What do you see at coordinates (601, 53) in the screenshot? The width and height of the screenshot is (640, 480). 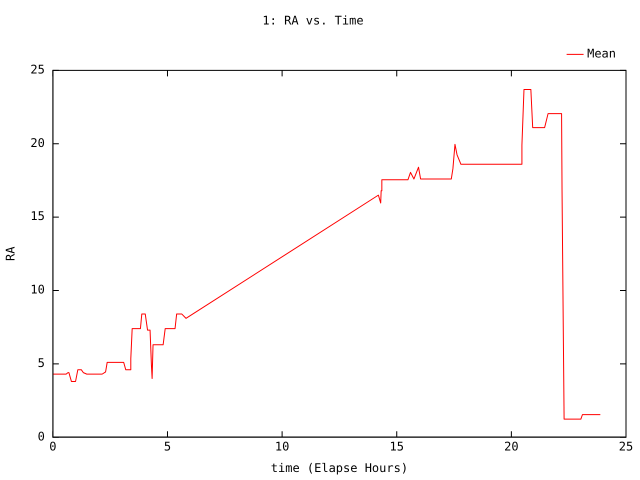 I see `legend-label: Mean` at bounding box center [601, 53].